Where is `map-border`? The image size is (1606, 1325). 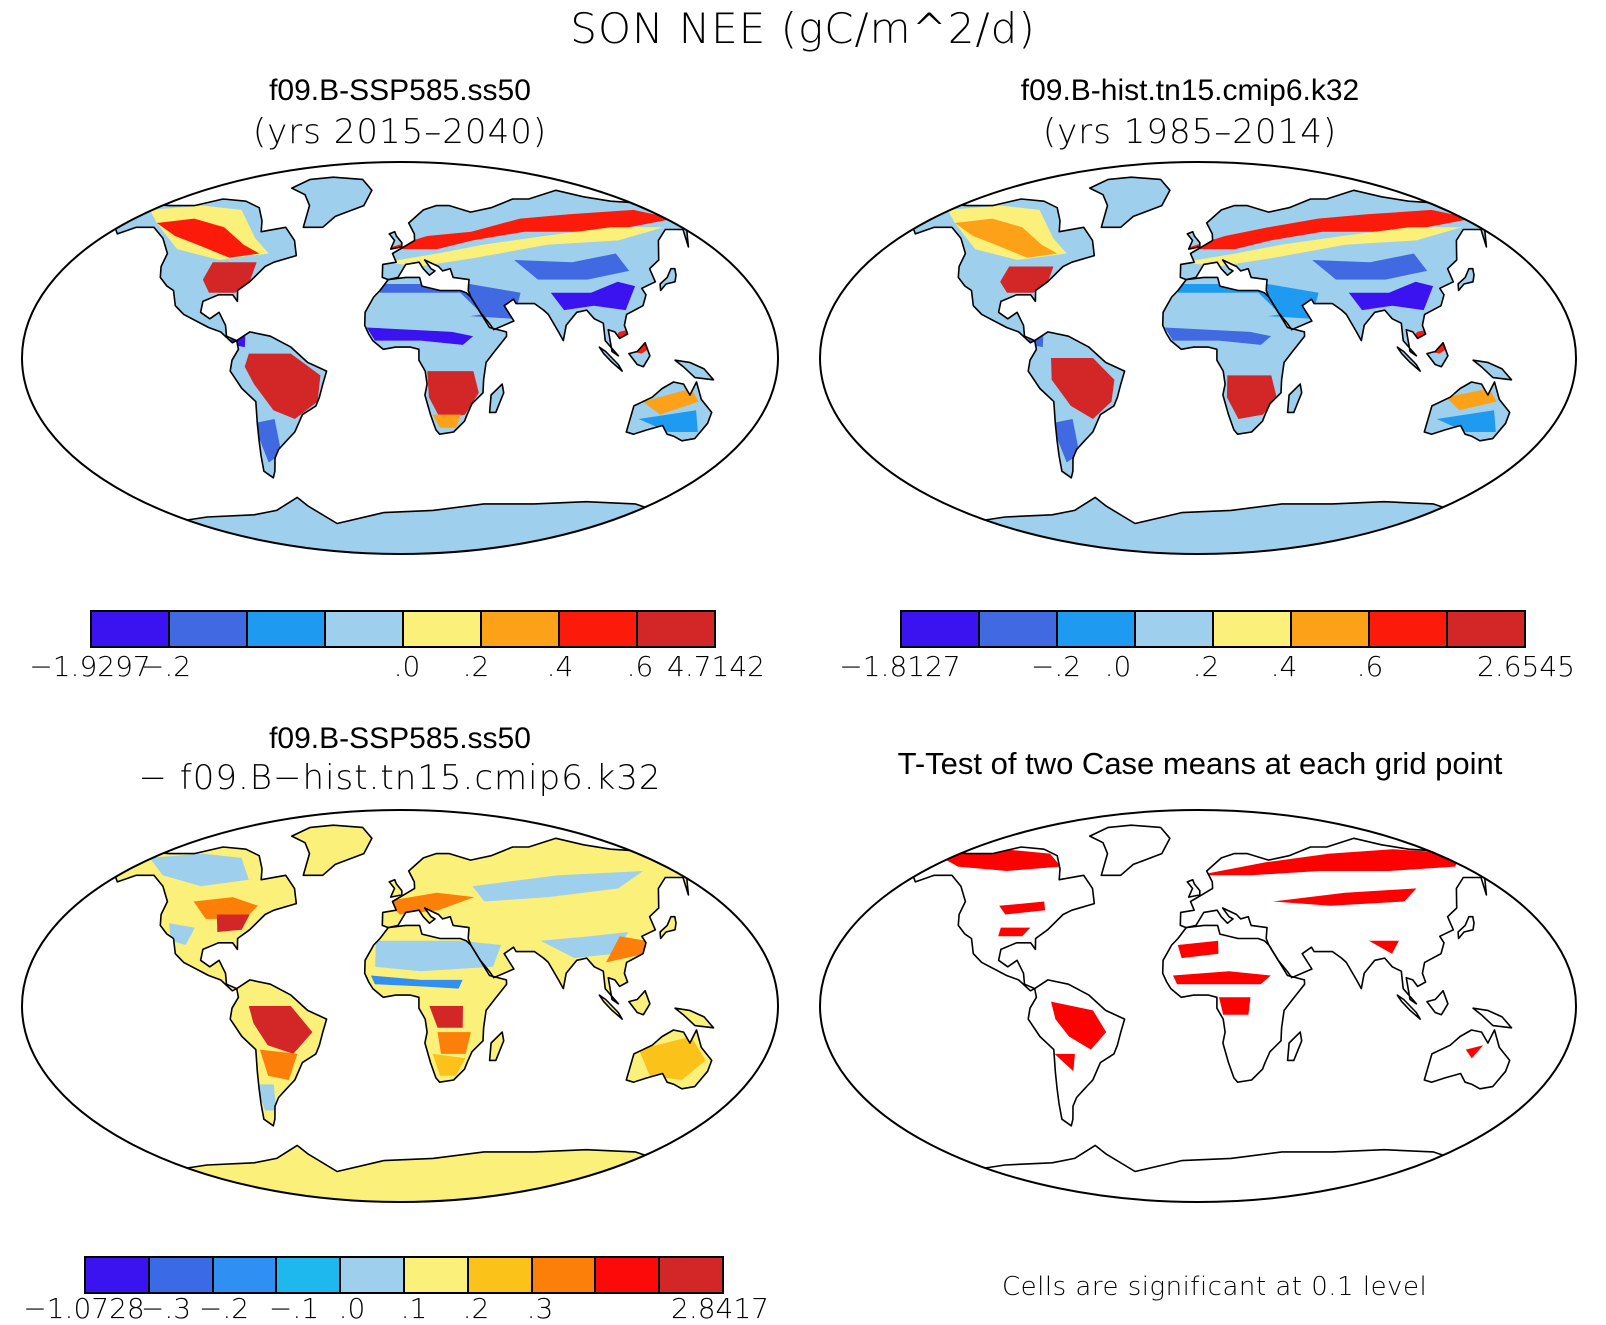
map-border is located at coordinates (400, 1006).